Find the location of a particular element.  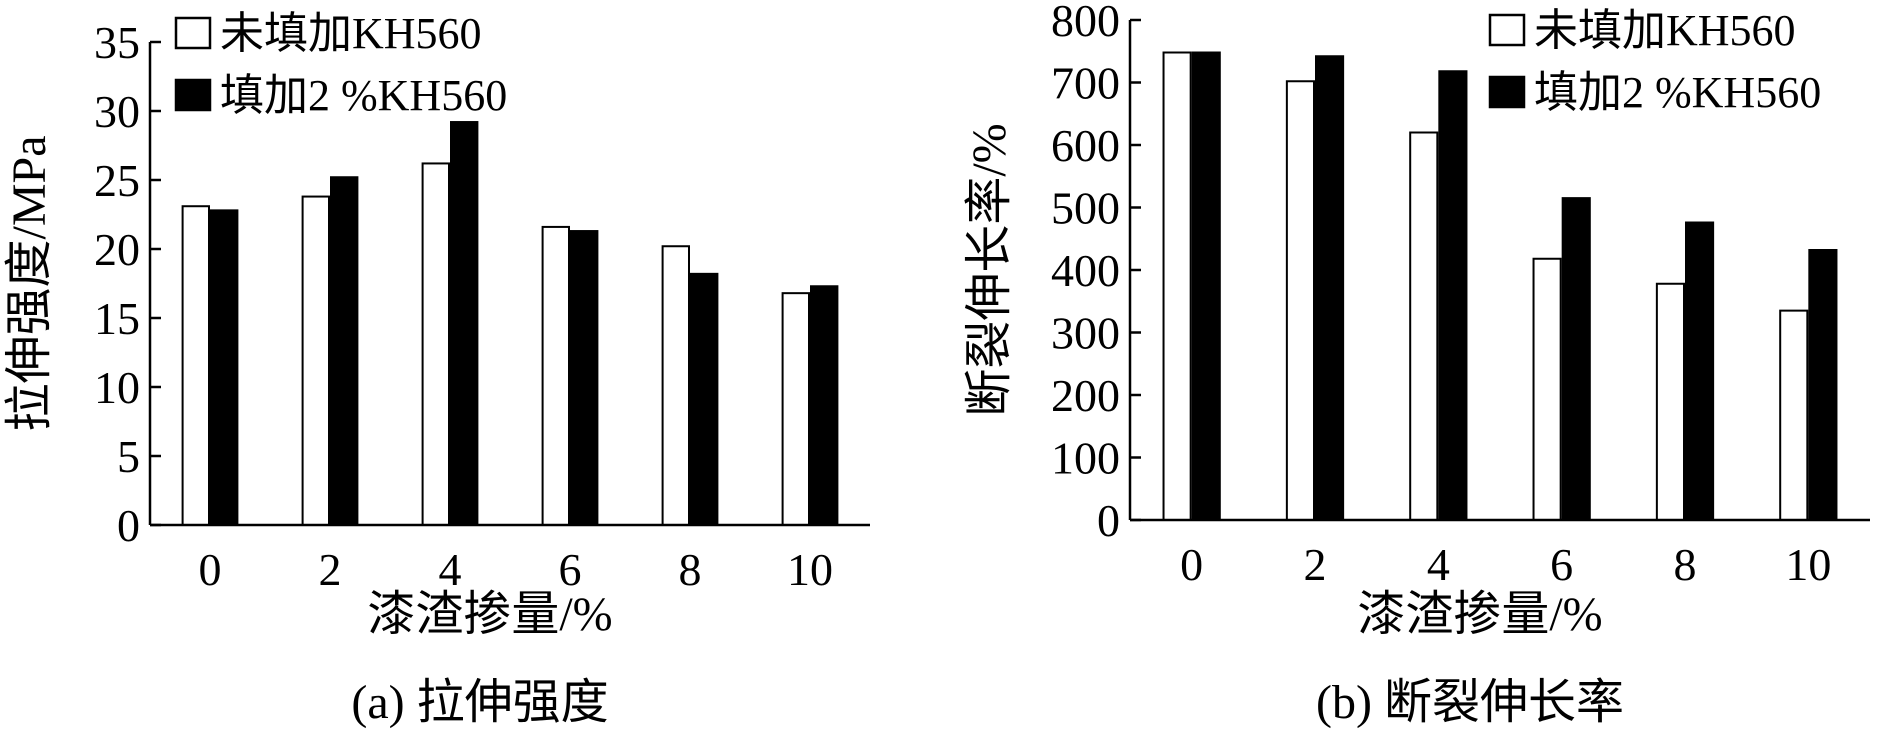

y-tick-label: 700 is located at coordinates (1085, 83).